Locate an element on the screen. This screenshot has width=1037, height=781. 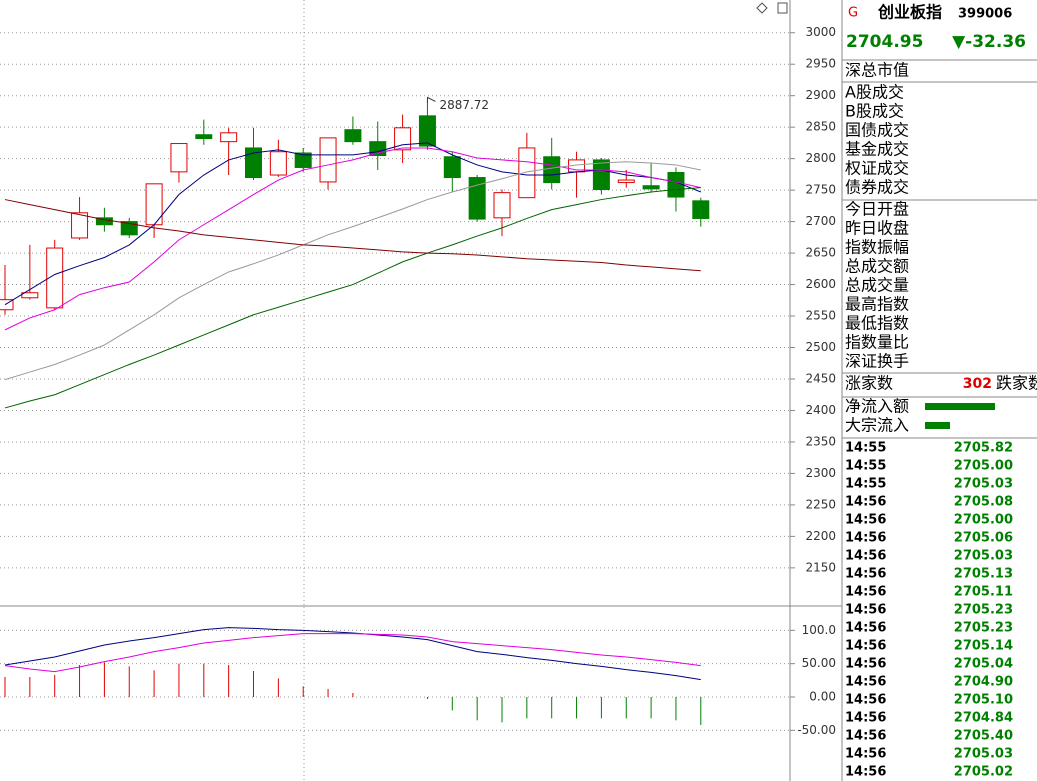
field-label: 最低指数 is located at coordinates (877, 323).